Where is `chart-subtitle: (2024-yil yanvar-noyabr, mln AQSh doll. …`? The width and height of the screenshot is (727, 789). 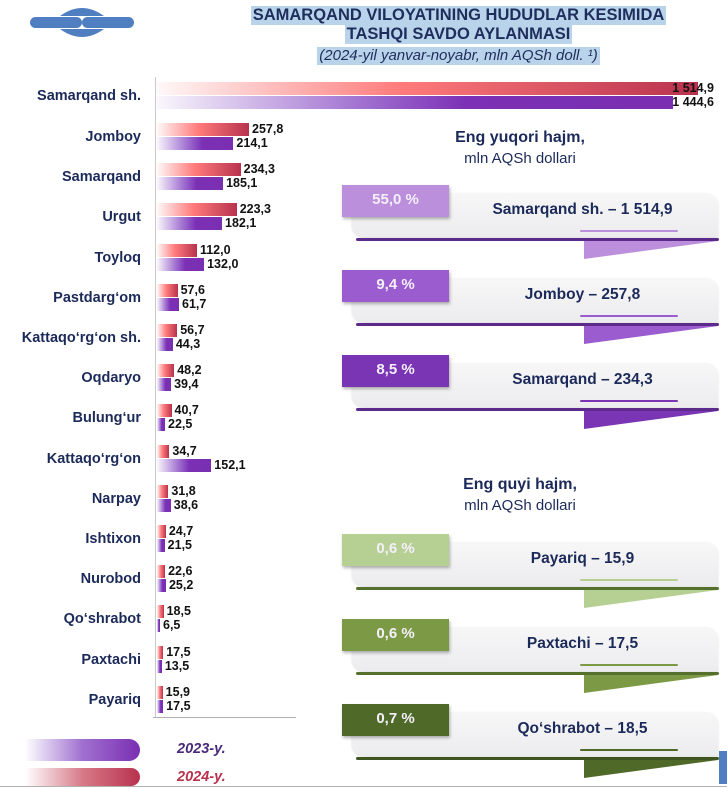
chart-subtitle: (2024-yil yanvar-noyabr, mln AQSh doll. … is located at coordinates (458, 56).